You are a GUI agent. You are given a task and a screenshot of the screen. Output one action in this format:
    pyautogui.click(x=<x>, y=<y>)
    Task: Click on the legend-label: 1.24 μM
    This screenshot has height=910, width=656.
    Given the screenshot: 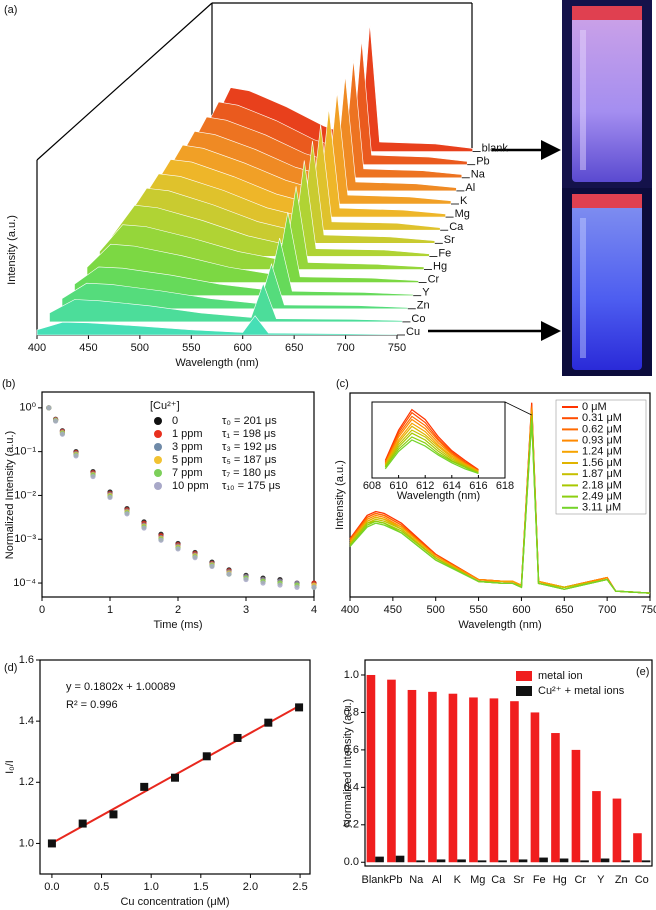 What is the action you would take?
    pyautogui.click(x=602, y=452)
    